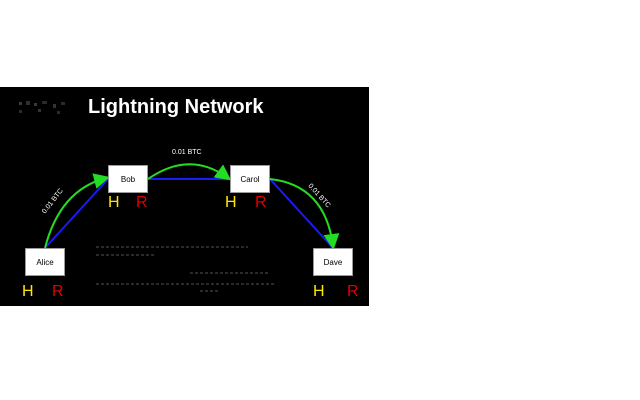  I want to click on hash-mark-dave: H, so click(319, 291).